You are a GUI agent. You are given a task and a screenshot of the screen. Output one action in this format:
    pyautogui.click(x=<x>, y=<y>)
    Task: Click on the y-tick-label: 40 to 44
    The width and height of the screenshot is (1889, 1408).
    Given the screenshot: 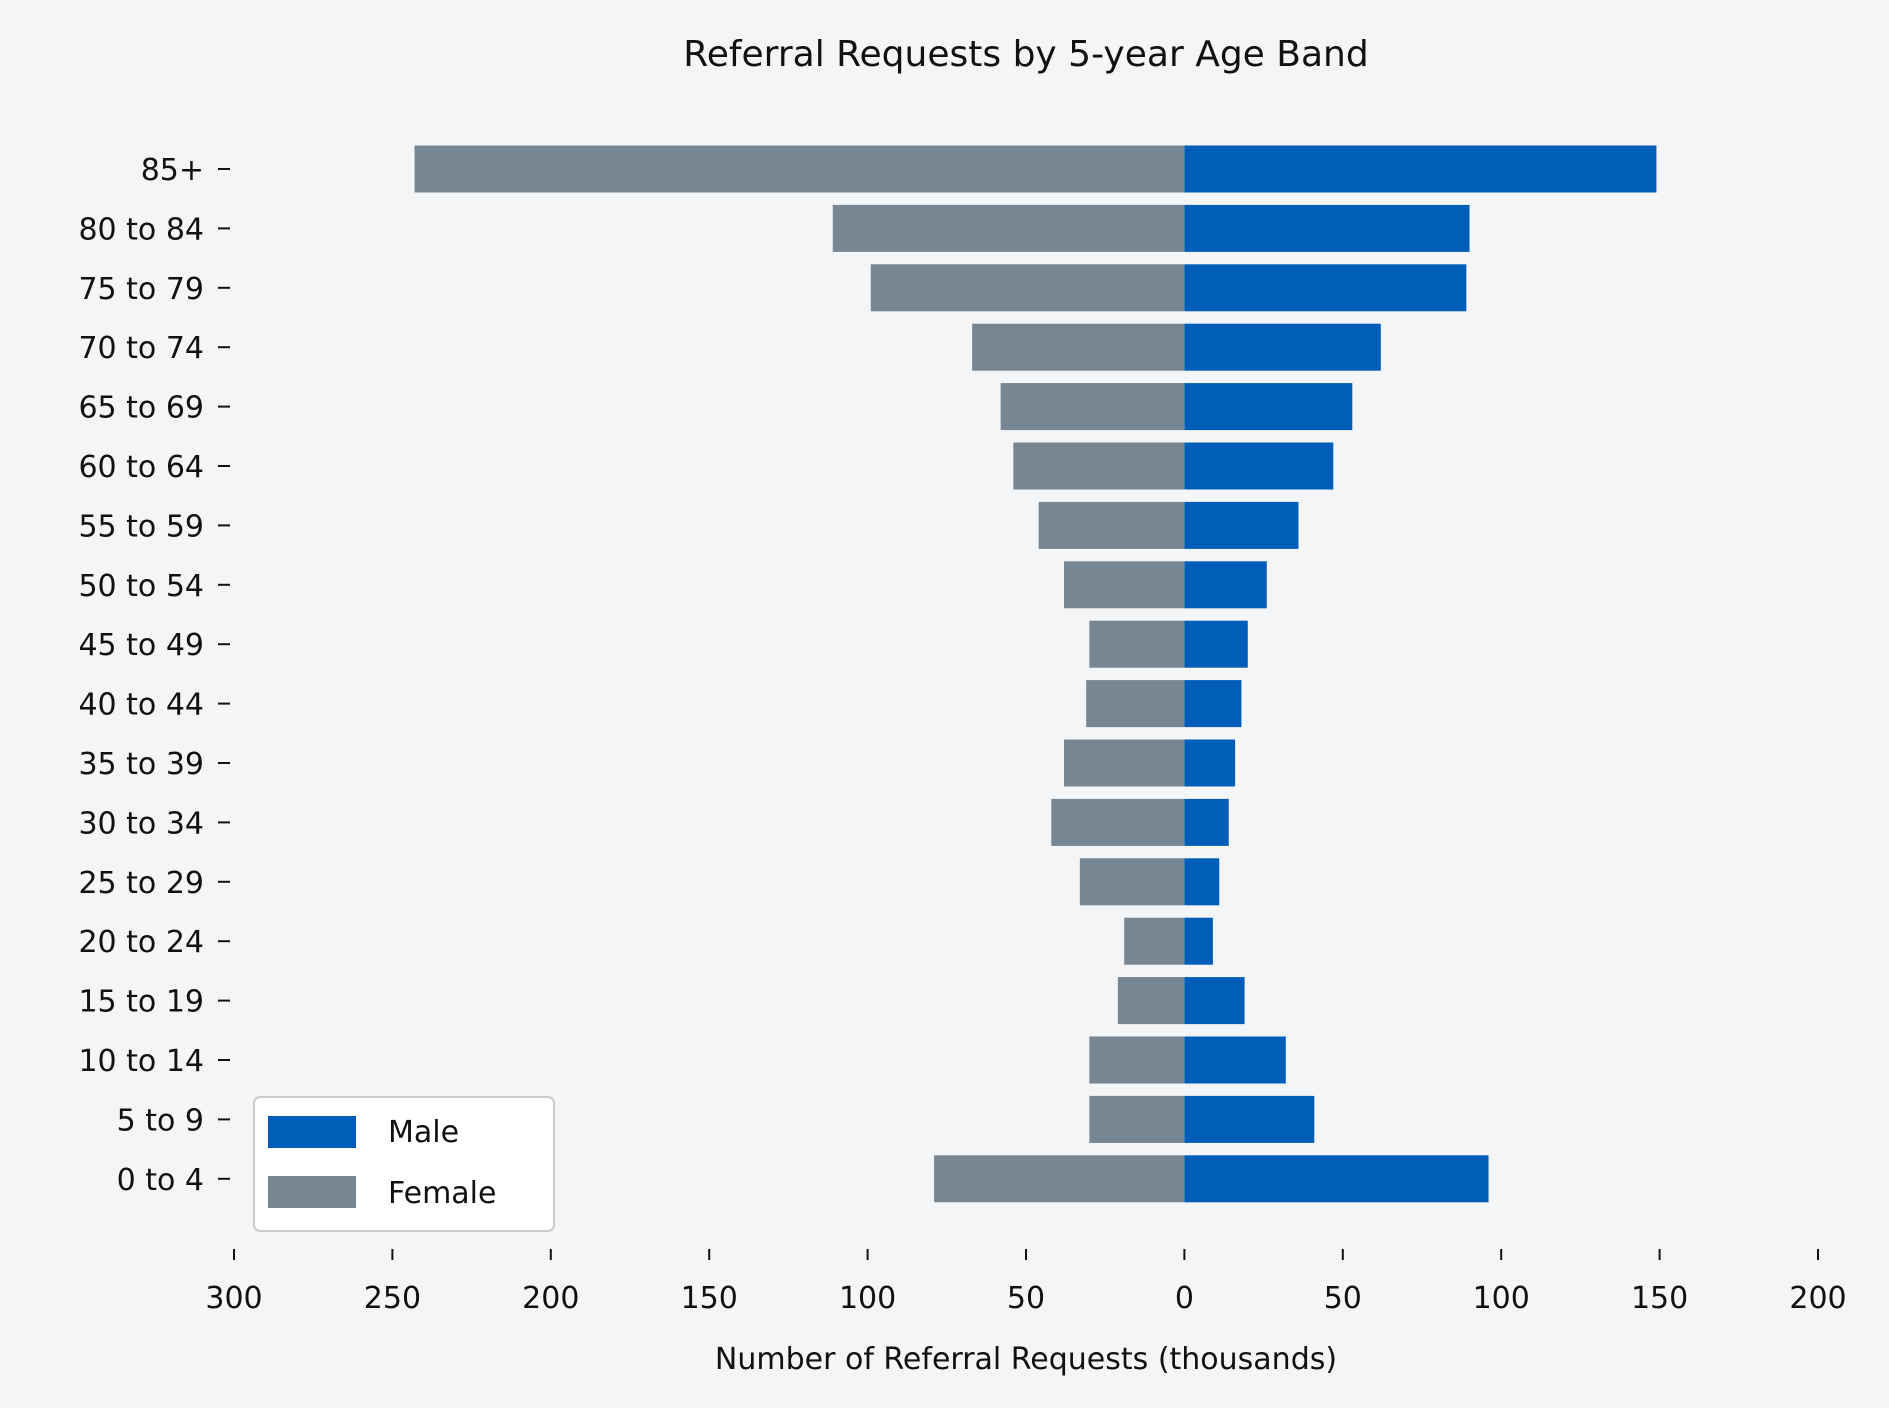 What is the action you would take?
    pyautogui.click(x=141, y=705)
    